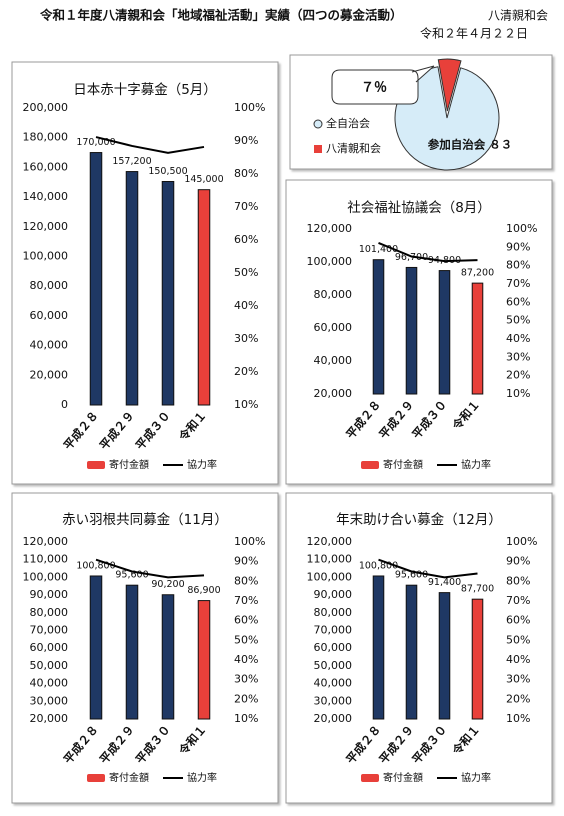 The image size is (564, 816). What do you see at coordinates (145, 90) in the screenshot?
I see `chart-title: 日本赤十字募金（5月）` at bounding box center [145, 90].